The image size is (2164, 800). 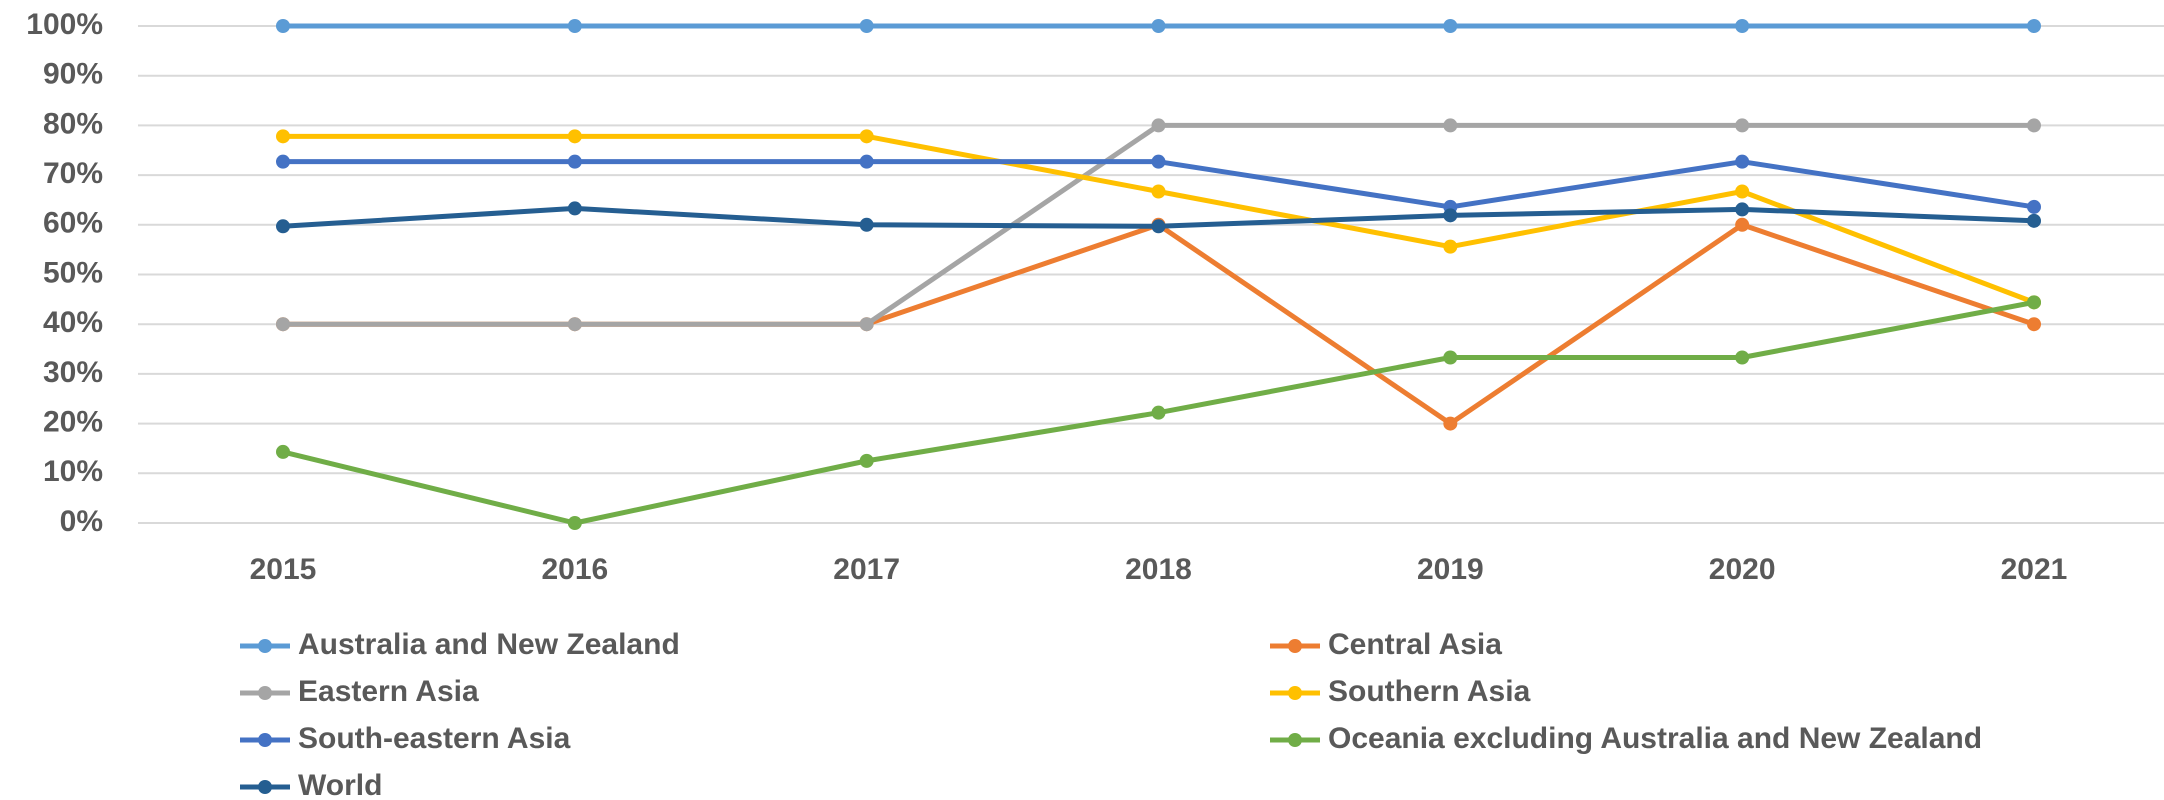 What do you see at coordinates (283, 569) in the screenshot?
I see `x-tick-label: 2015` at bounding box center [283, 569].